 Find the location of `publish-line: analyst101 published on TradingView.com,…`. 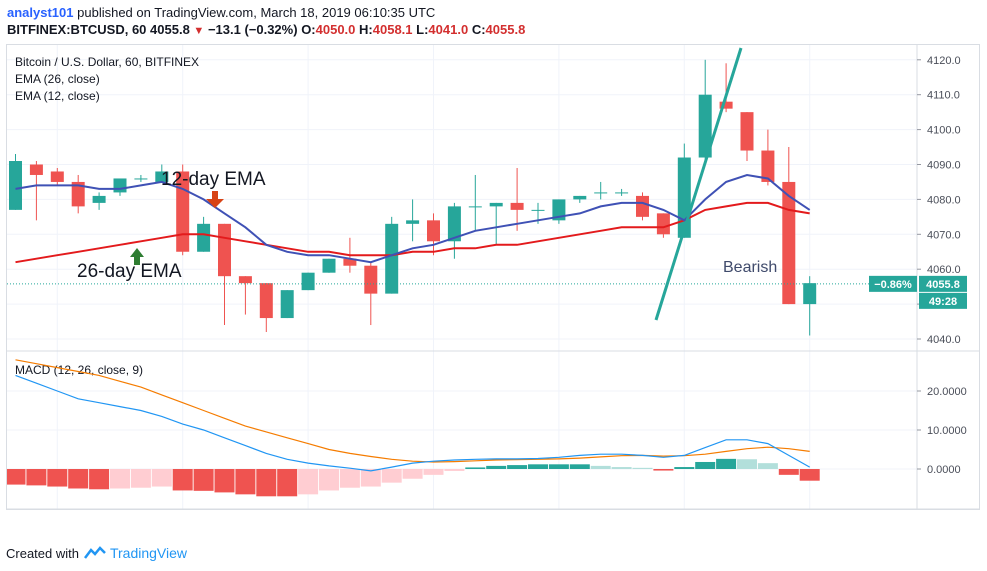

publish-line: analyst101 published on TradingView.com,… is located at coordinates (221, 12).